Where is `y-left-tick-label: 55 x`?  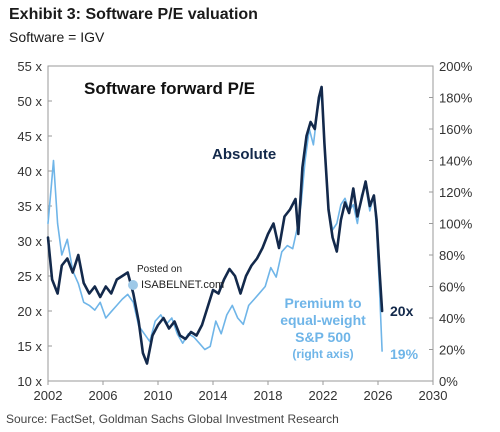
y-left-tick-label: 55 x is located at coordinates (29, 66).